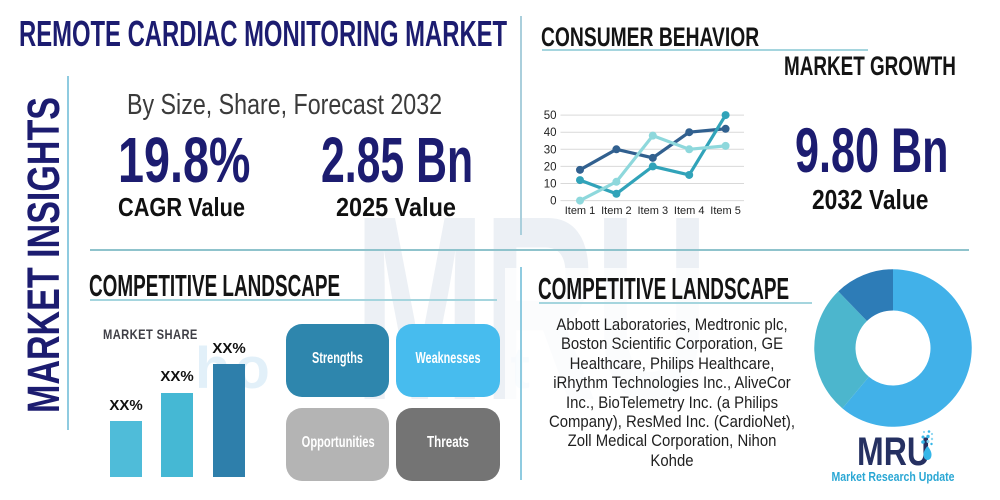 The width and height of the screenshot is (1000, 500). What do you see at coordinates (616, 211) in the screenshot?
I see `svg-text: Item 2` at bounding box center [616, 211].